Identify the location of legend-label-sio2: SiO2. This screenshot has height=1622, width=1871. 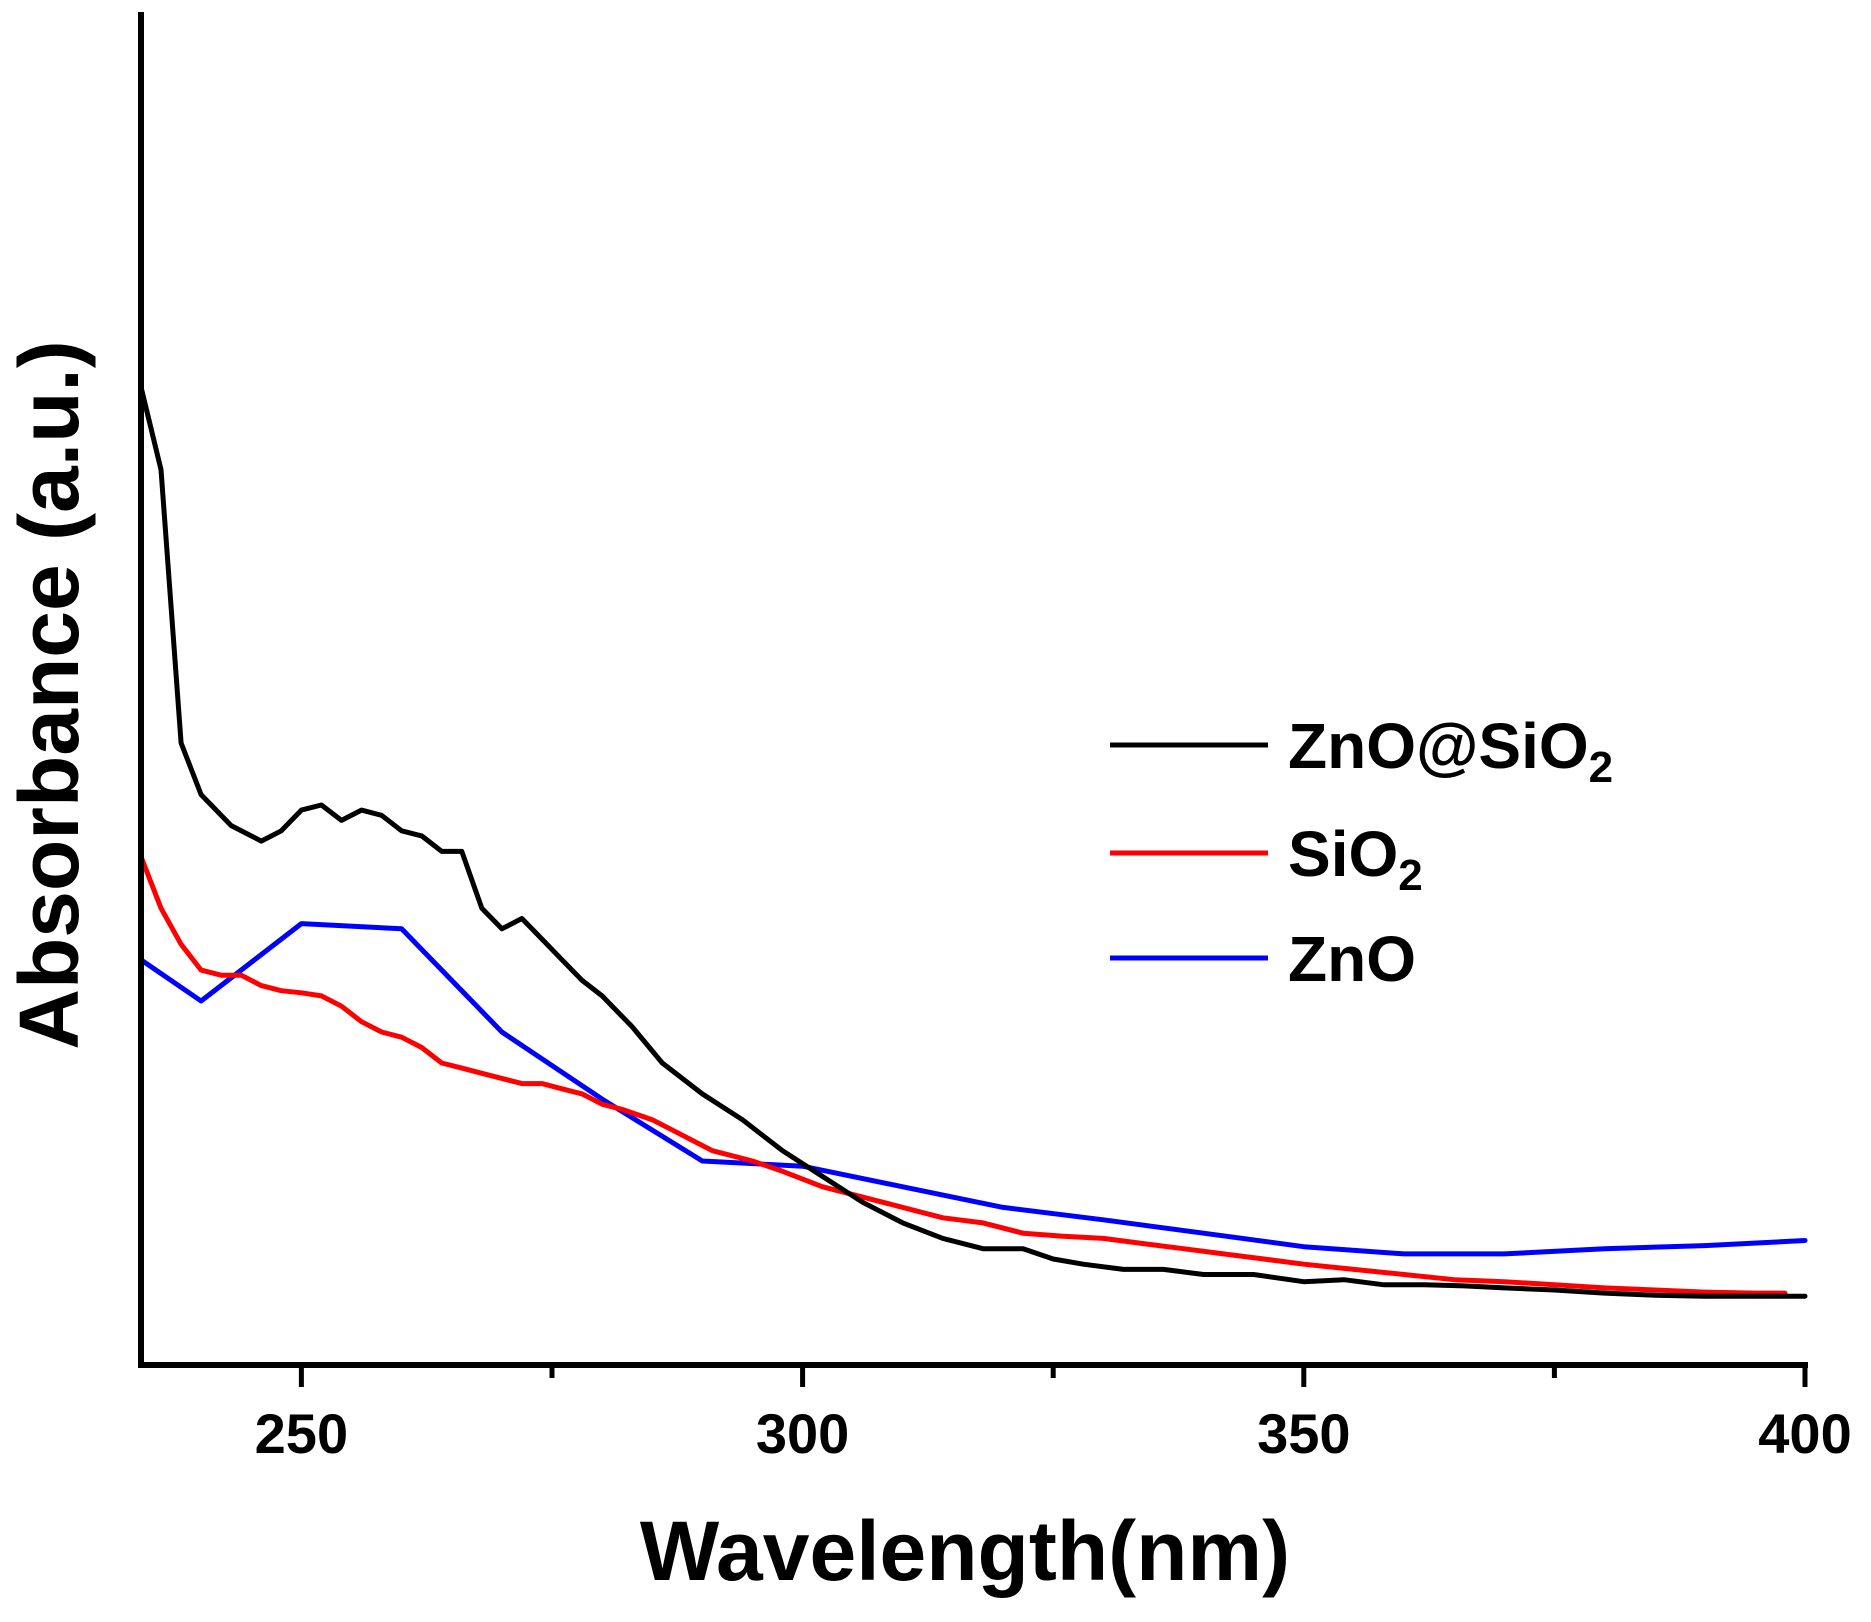
(1355, 859).